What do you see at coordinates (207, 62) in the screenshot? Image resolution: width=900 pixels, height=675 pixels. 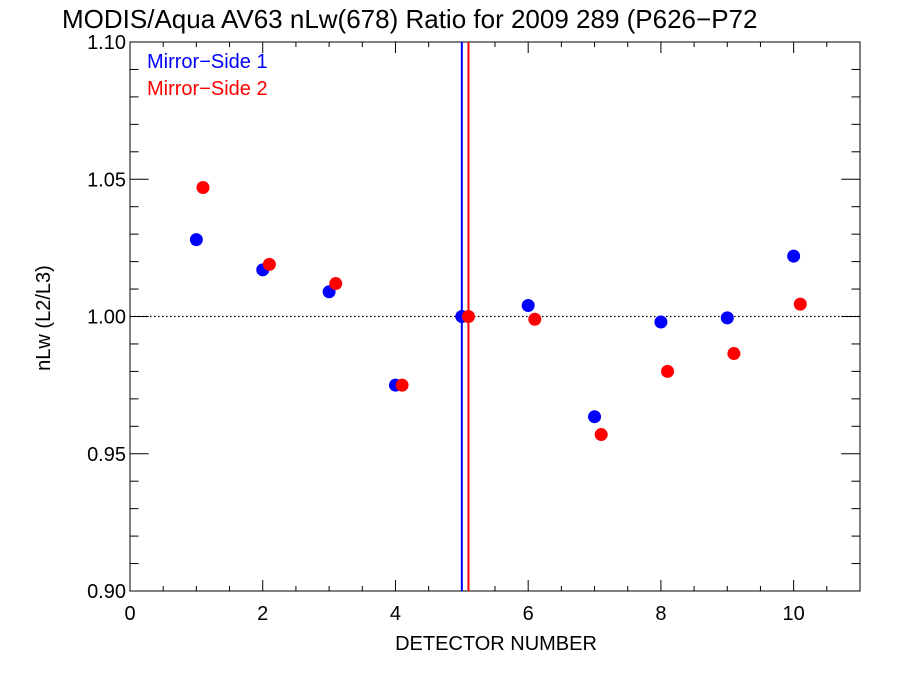 I see `legend-entry-1: Mirror−Side 1` at bounding box center [207, 62].